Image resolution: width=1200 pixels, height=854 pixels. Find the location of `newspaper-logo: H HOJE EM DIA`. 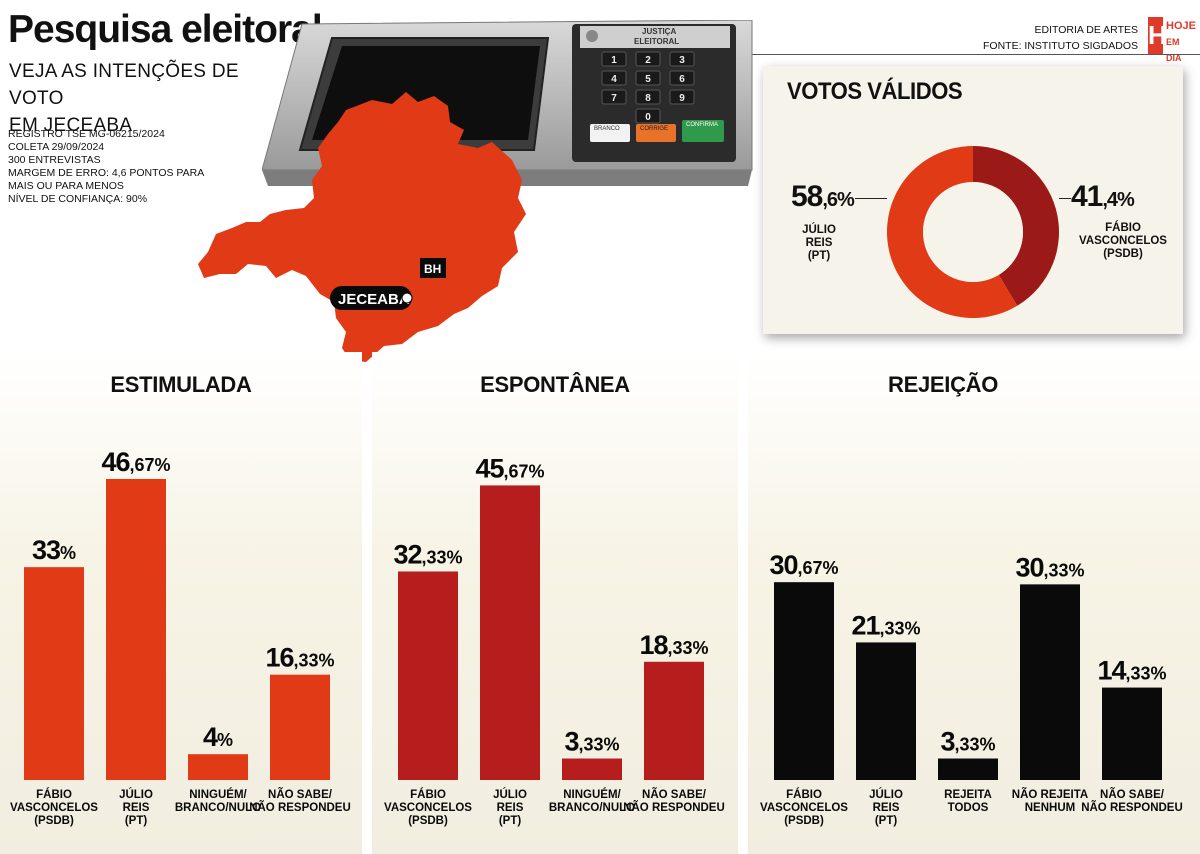

newspaper-logo: H HOJE EM DIA is located at coordinates (1172, 40).